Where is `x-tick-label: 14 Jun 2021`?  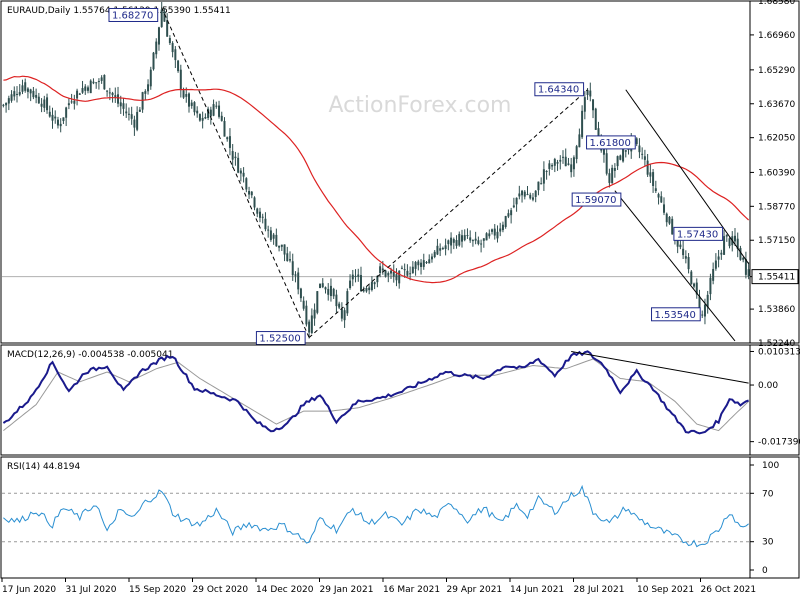
x-tick-label: 14 Jun 2021 is located at coordinates (537, 590).